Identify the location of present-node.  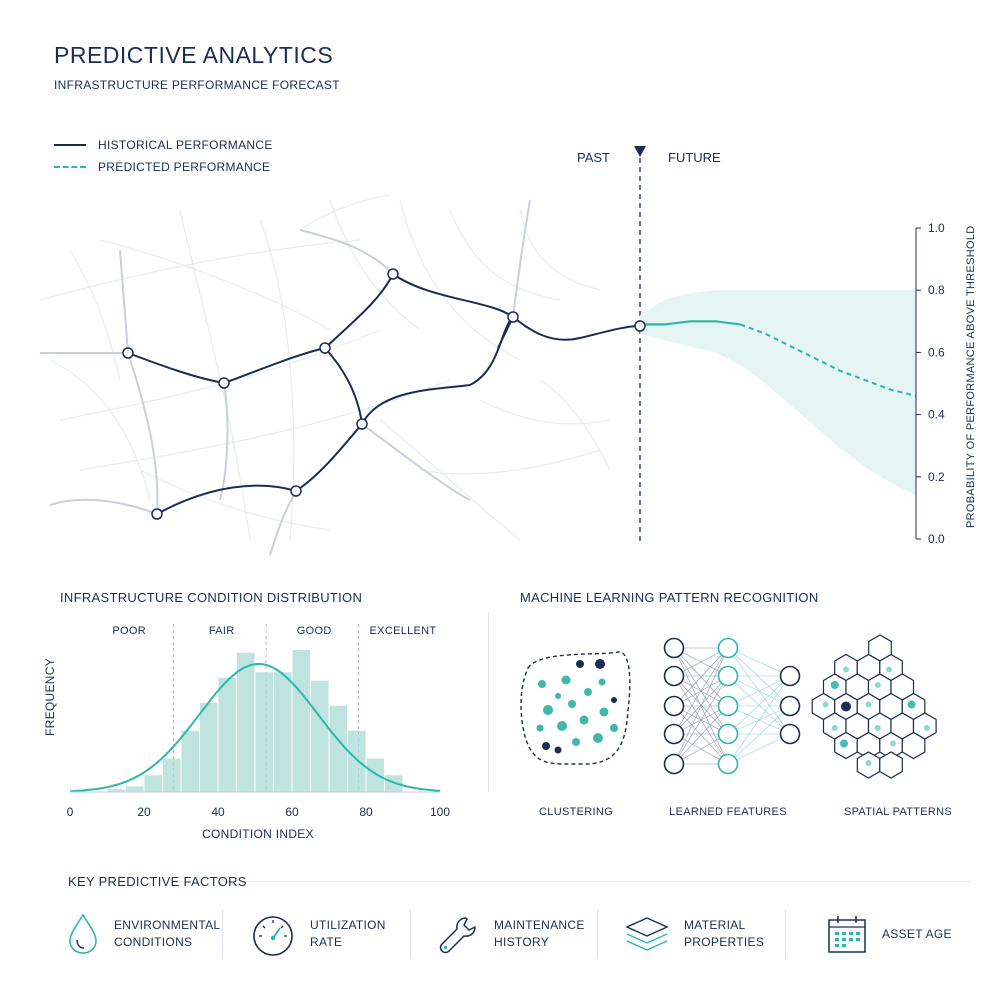
(640, 326).